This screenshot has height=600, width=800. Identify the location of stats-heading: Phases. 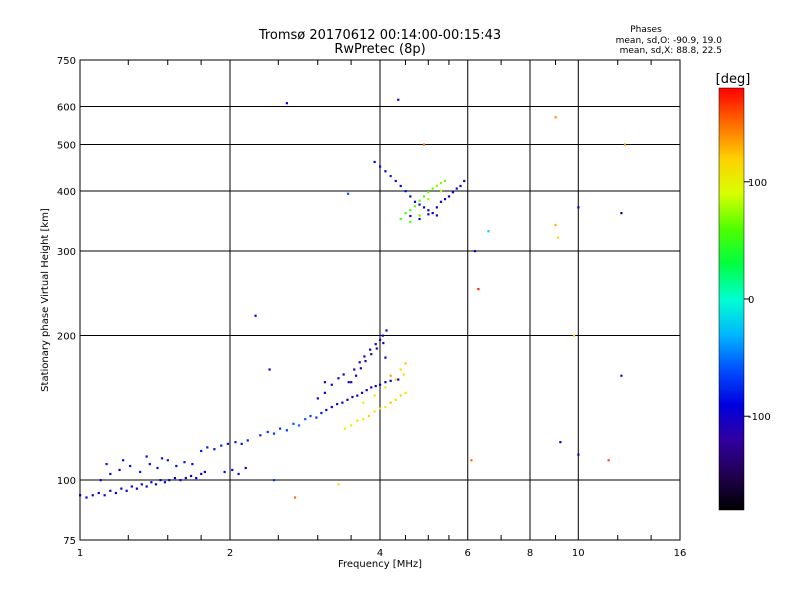
(646, 30).